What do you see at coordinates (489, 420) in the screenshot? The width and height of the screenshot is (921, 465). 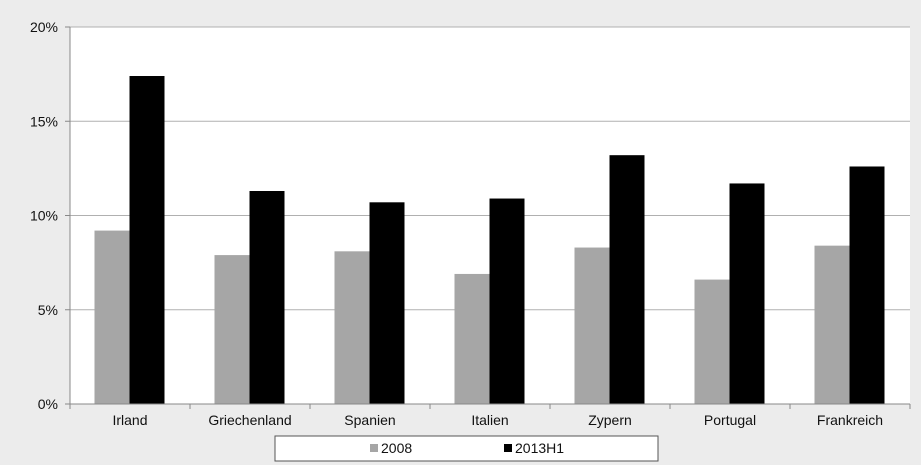 I see `x-tick-label: Italien` at bounding box center [489, 420].